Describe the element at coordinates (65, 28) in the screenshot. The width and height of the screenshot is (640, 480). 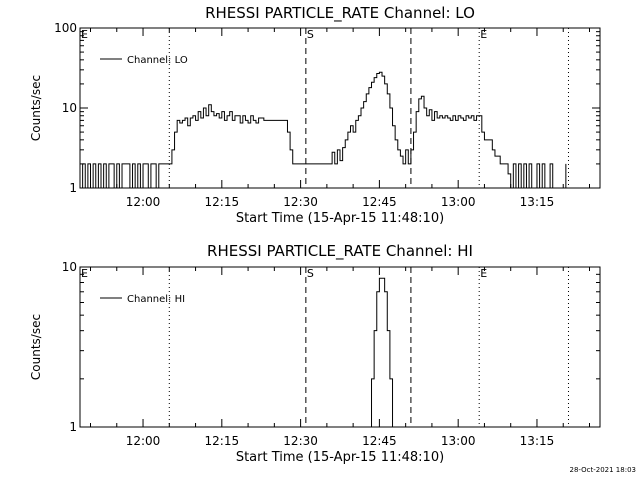
I see `y-tick-label: 100` at that location.